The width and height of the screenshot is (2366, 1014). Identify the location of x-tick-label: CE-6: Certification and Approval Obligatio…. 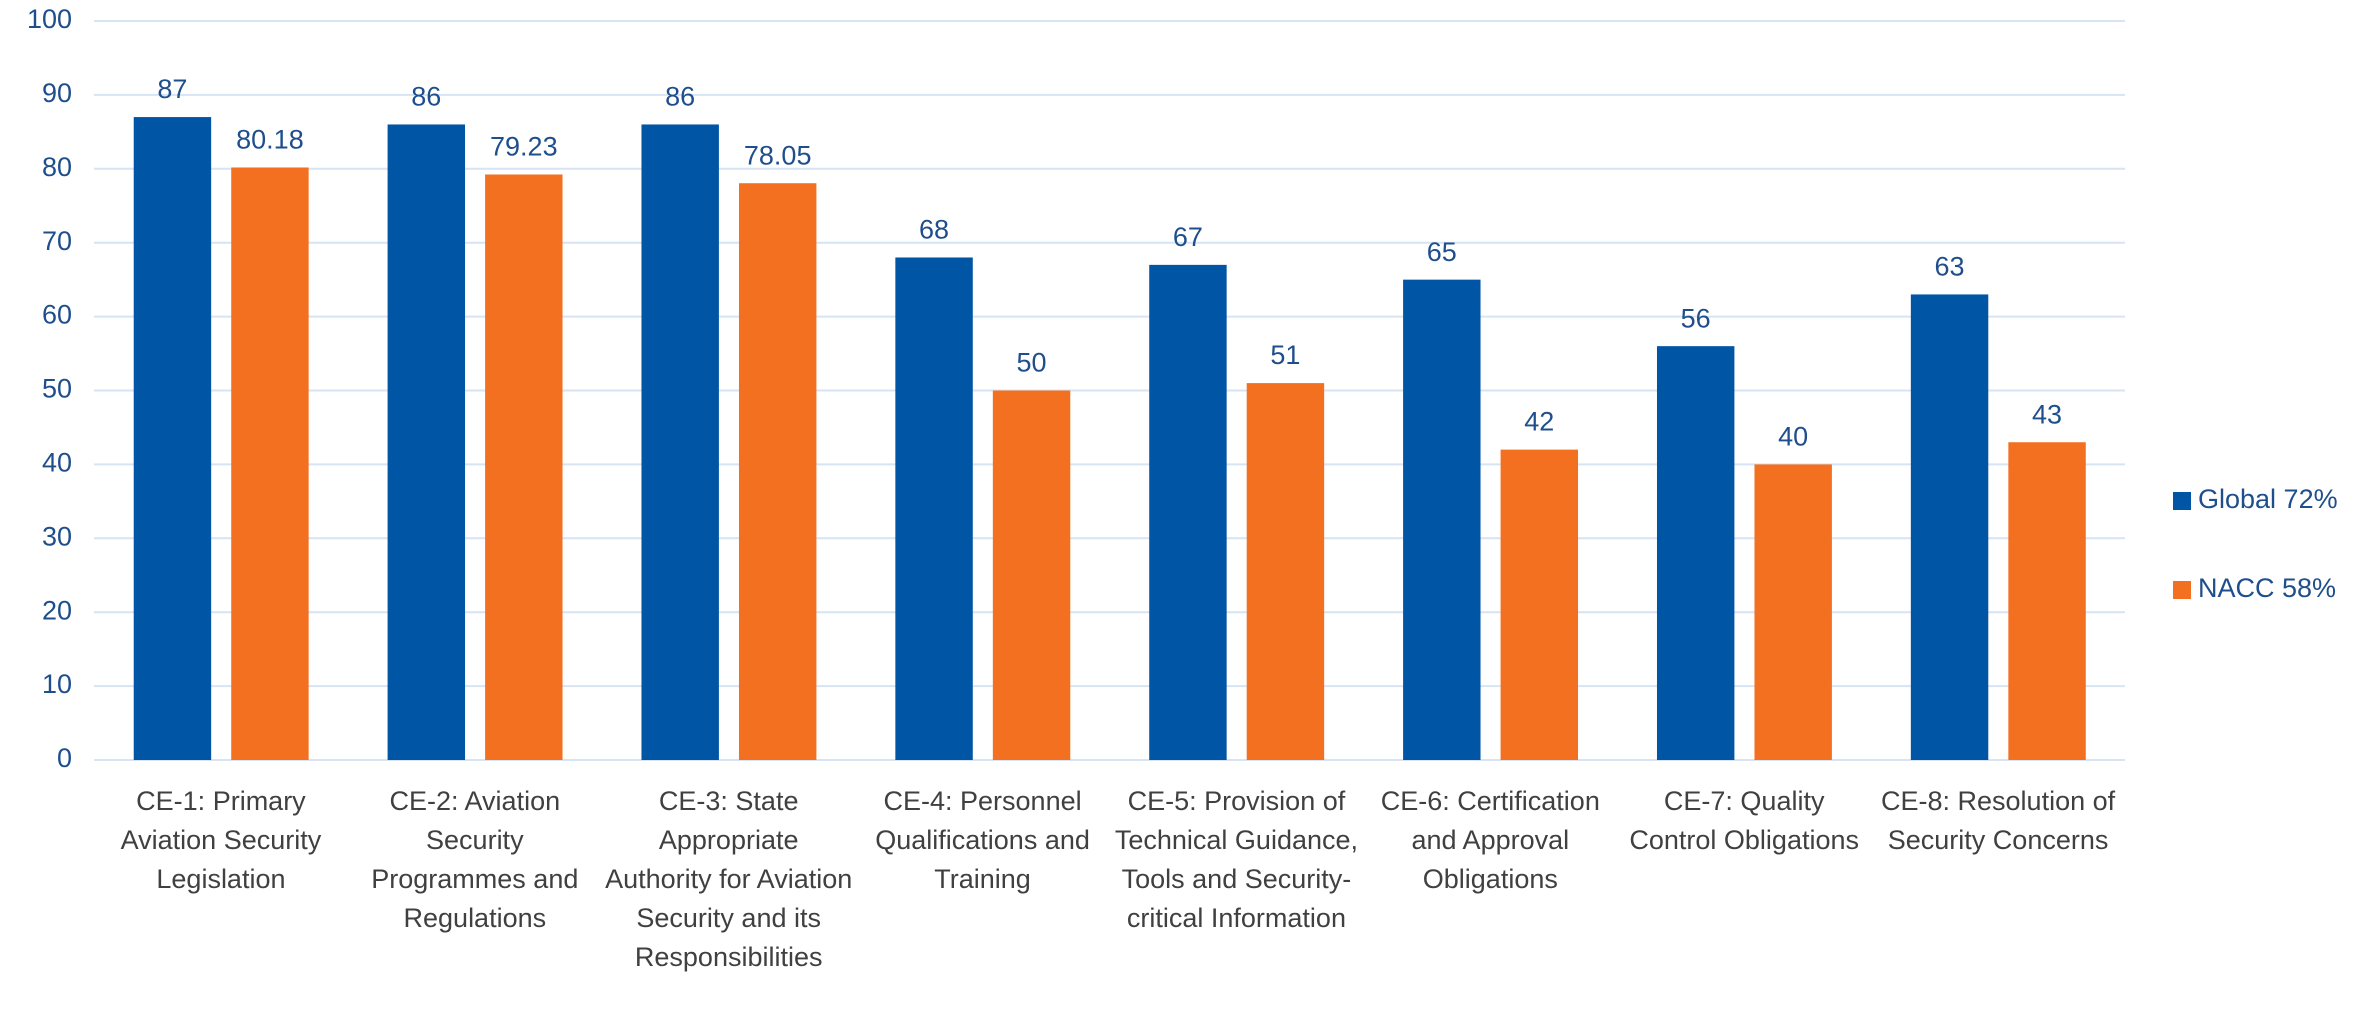
(1490, 840).